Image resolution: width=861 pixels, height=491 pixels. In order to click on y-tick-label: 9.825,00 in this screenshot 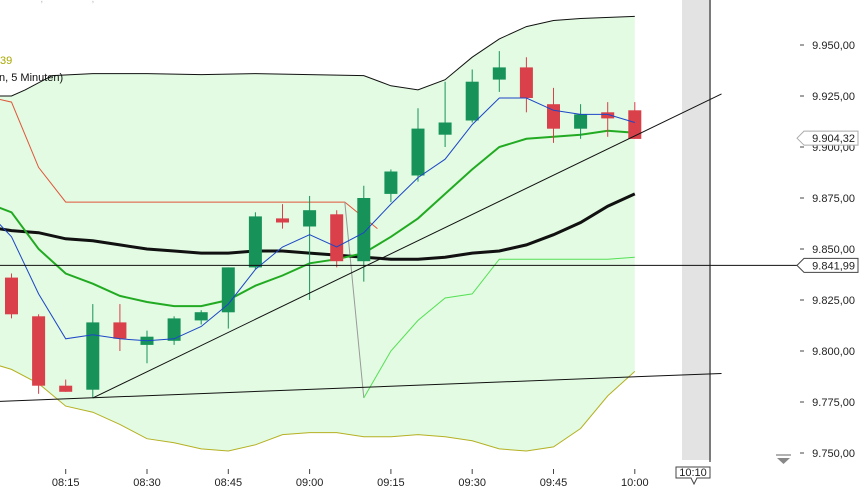, I will do `click(833, 301)`.